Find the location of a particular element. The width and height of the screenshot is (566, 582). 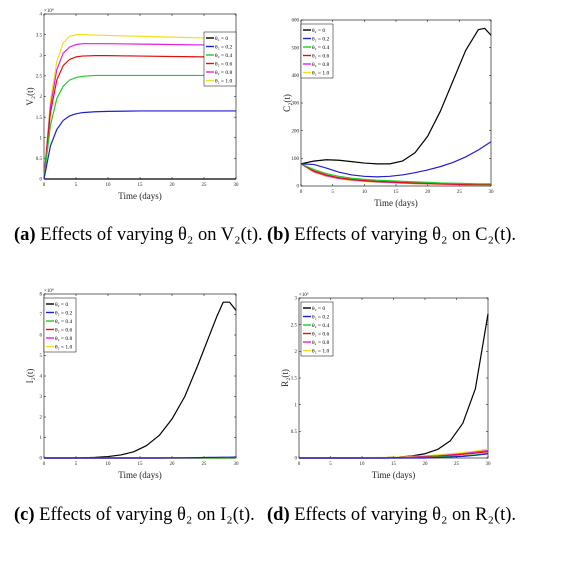

y-tick-label: 1.5 is located at coordinates (39, 118).